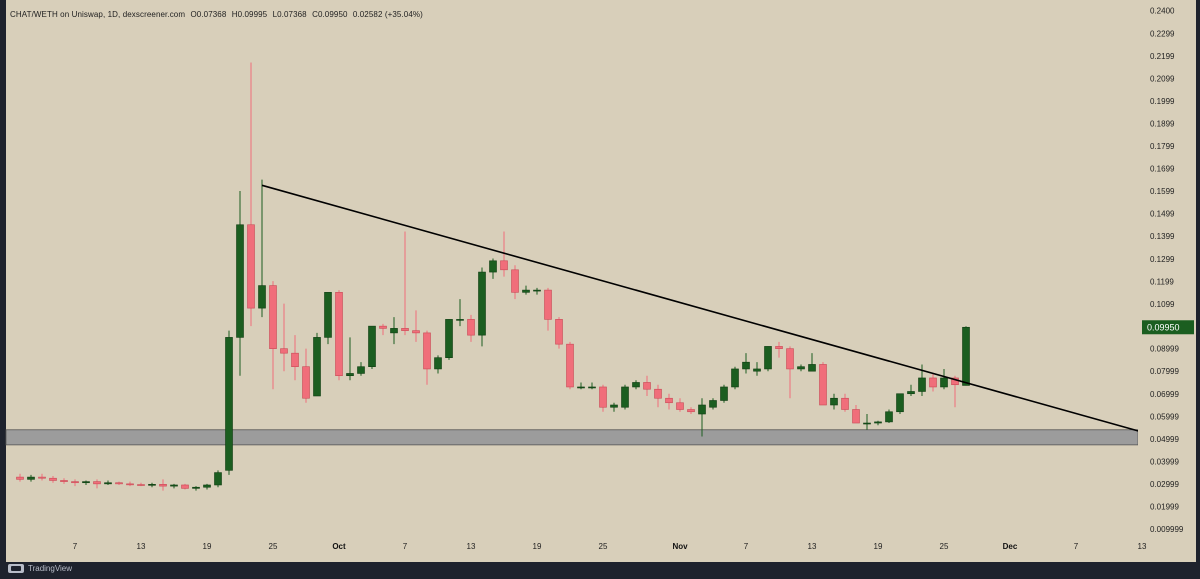 The width and height of the screenshot is (1200, 579). What do you see at coordinates (40, 568) in the screenshot?
I see `tradingview-logo: TradingView` at bounding box center [40, 568].